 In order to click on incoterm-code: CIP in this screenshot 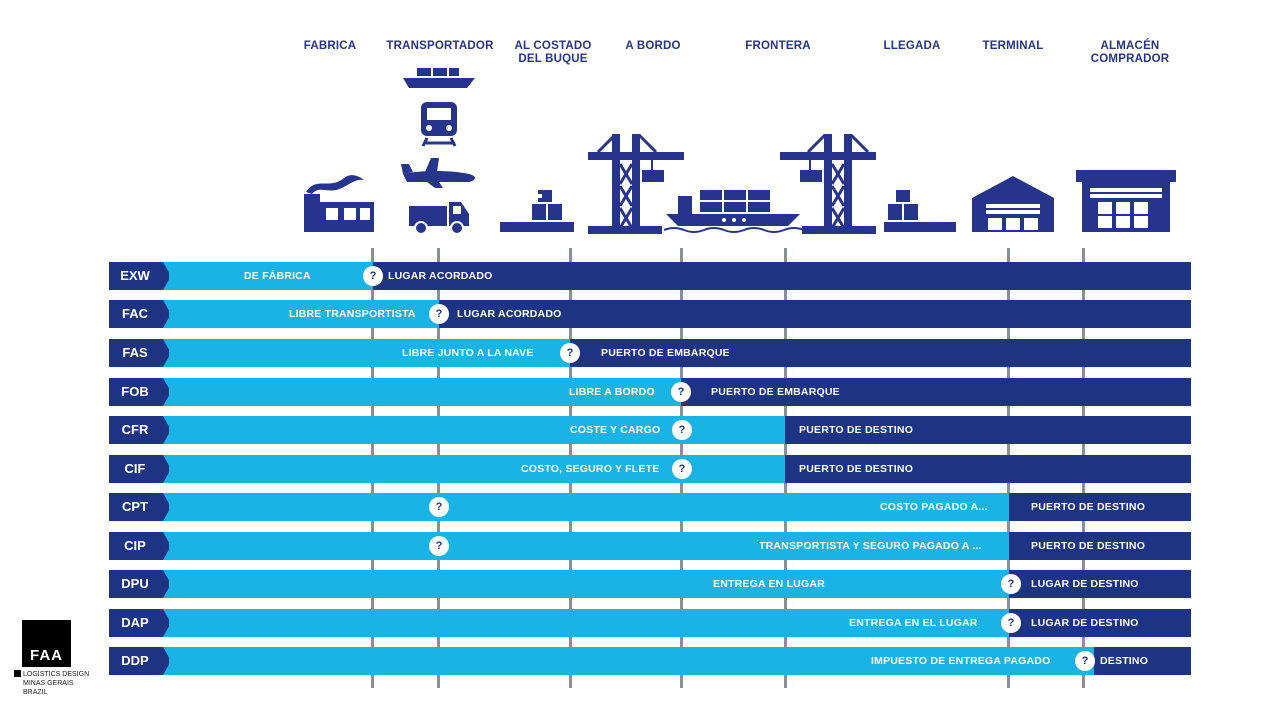, I will do `click(135, 545)`.